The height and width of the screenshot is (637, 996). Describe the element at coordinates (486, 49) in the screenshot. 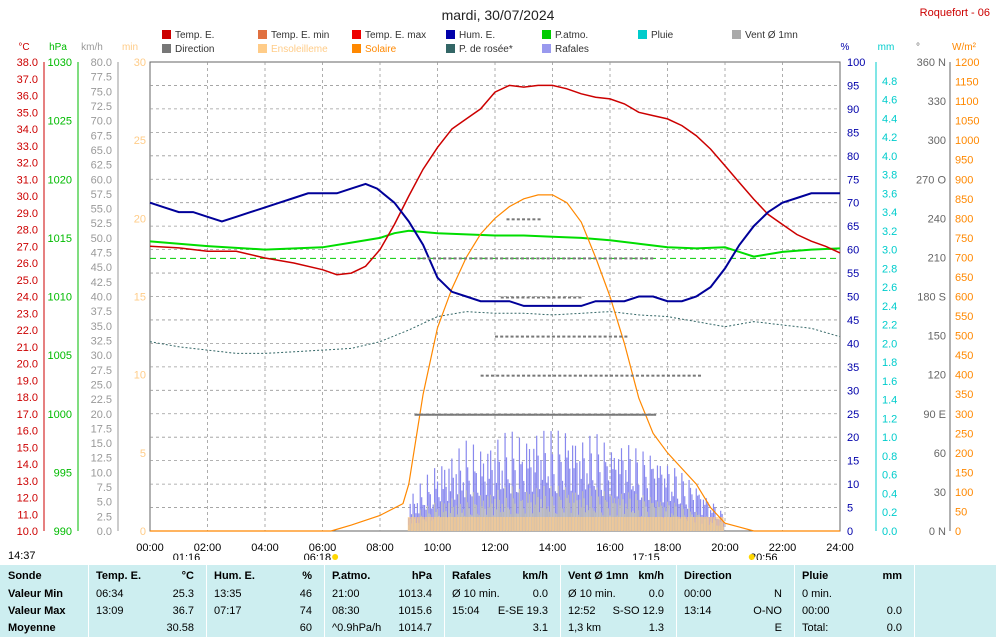

I see `legend-label: P. de rosée*` at that location.